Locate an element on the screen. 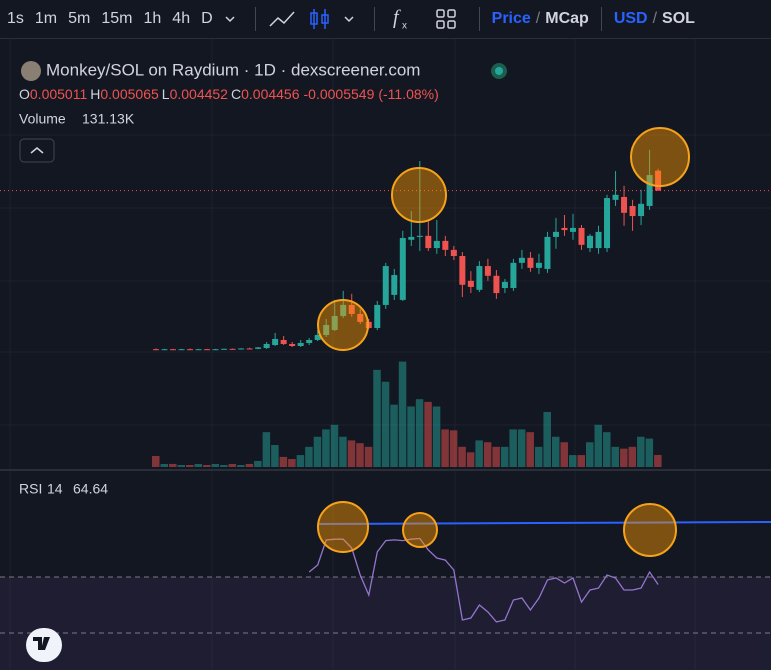 The width and height of the screenshot is (771, 670). collapse-button is located at coordinates (37, 150).